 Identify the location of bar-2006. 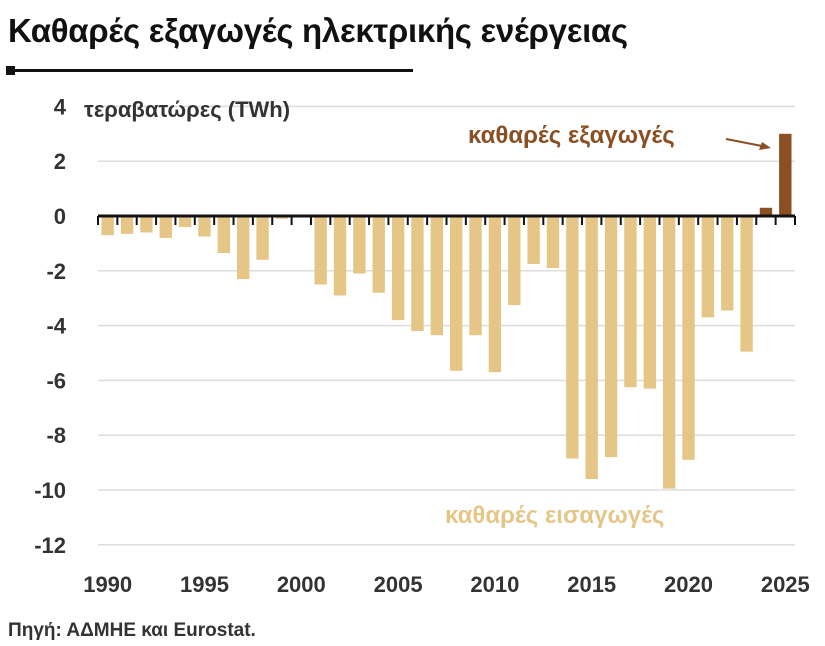
(417, 274).